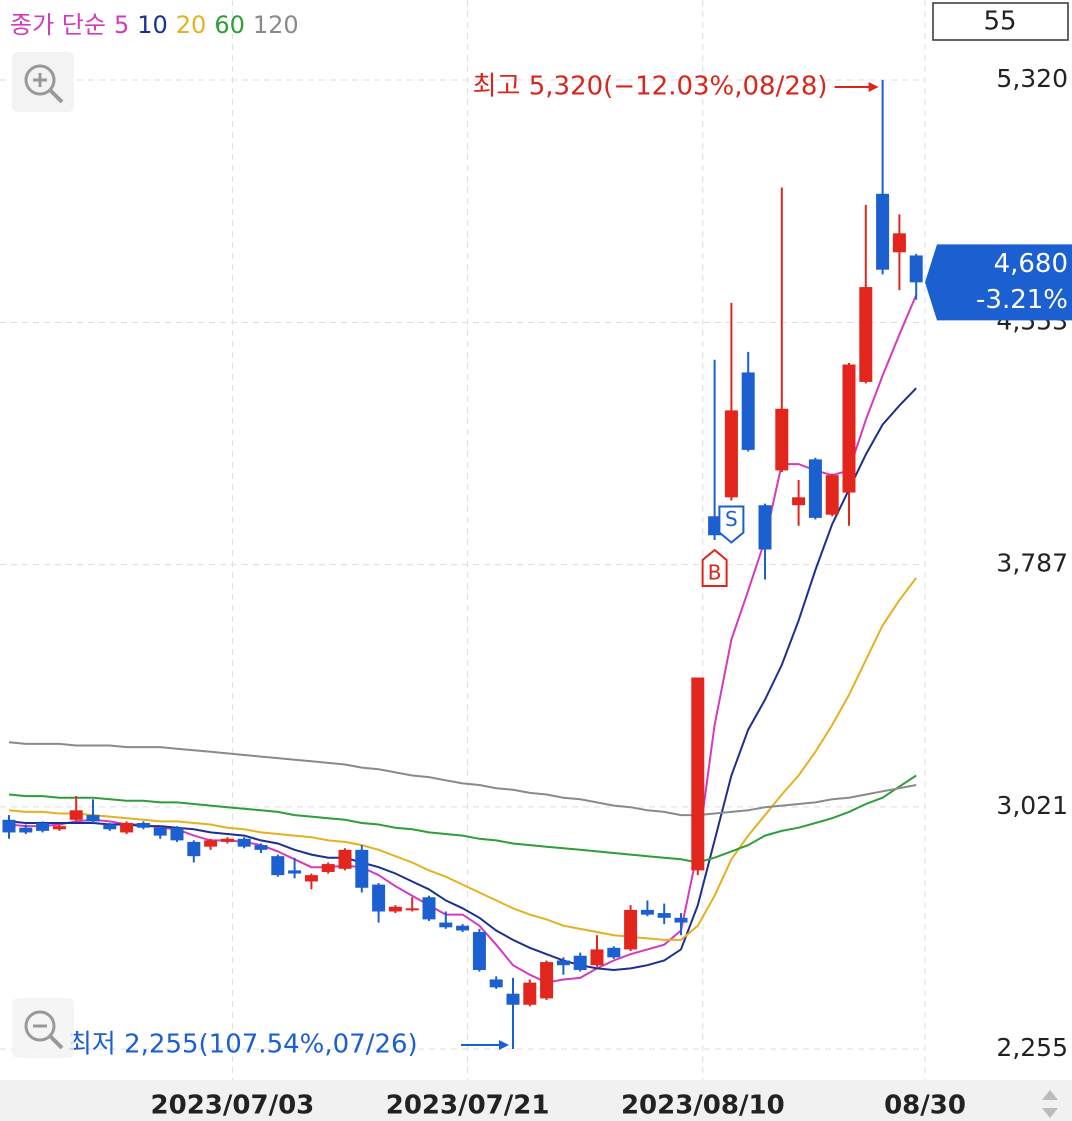 The width and height of the screenshot is (1072, 1121). I want to click on price-tag-change: -3.21%, so click(1022, 300).